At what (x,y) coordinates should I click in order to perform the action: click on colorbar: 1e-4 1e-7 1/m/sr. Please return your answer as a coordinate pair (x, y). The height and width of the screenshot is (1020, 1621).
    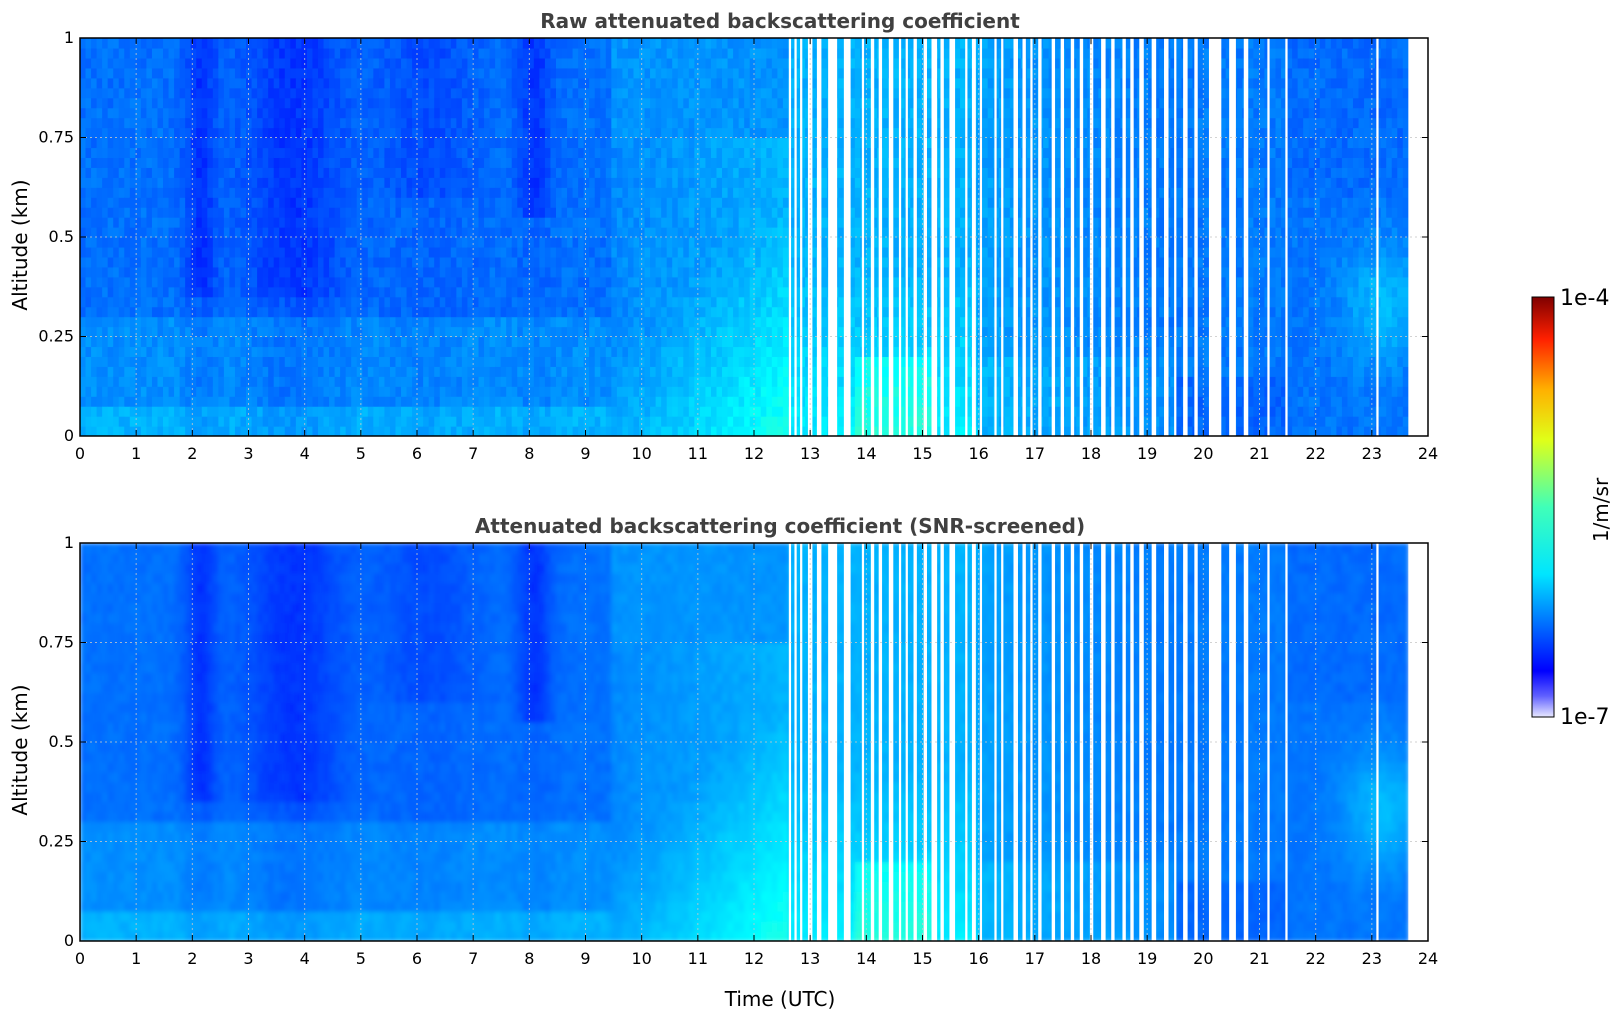
    Looking at the image, I should click on (1572, 508).